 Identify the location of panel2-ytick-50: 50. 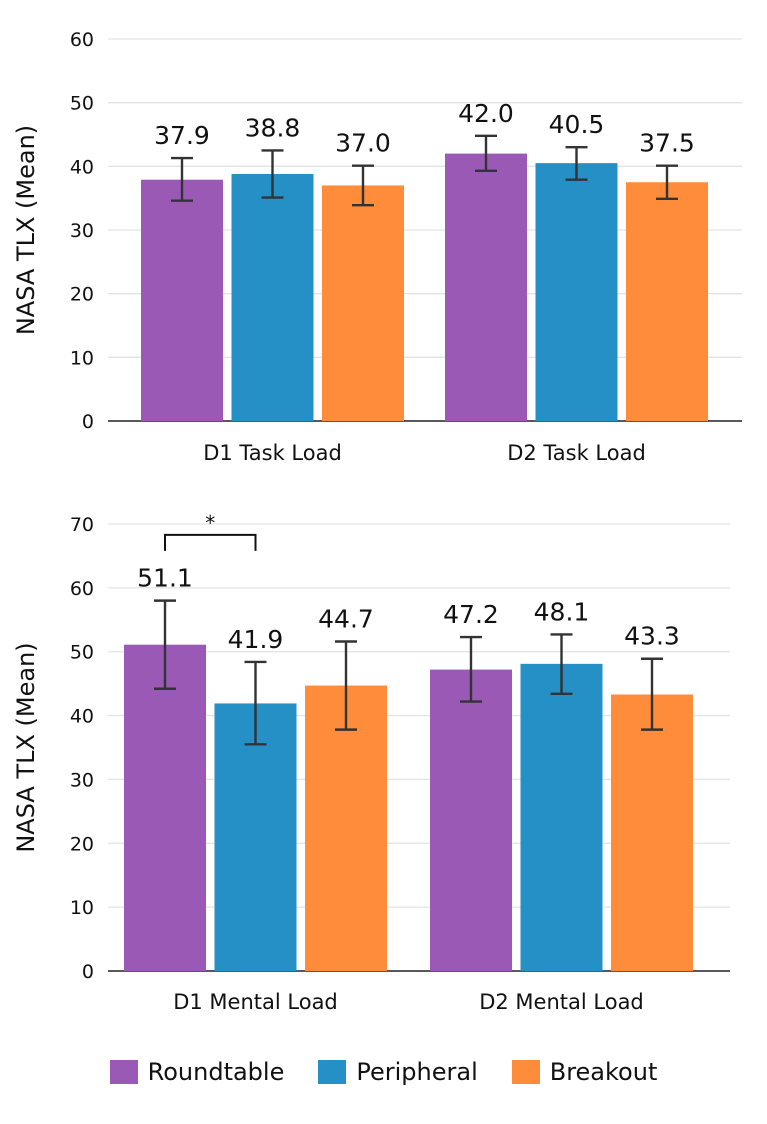
(82, 653).